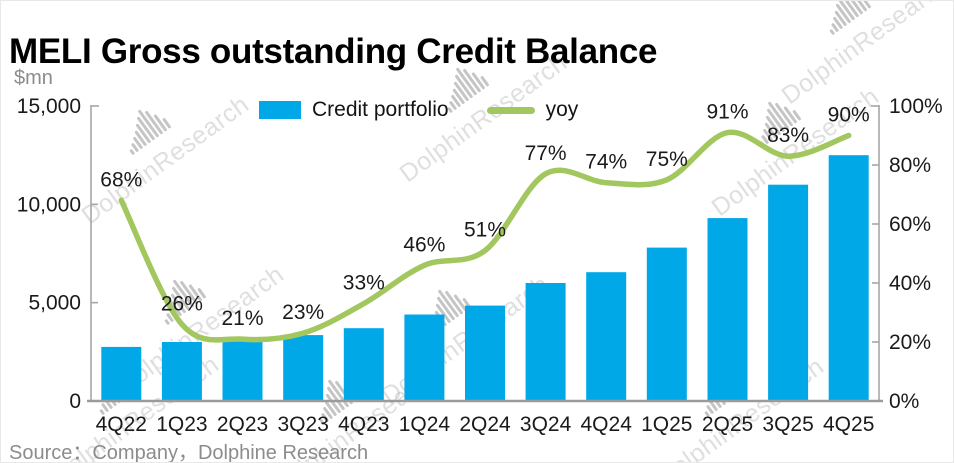 This screenshot has width=954, height=463. I want to click on yoy-label-2Q23: 21%, so click(242, 318).